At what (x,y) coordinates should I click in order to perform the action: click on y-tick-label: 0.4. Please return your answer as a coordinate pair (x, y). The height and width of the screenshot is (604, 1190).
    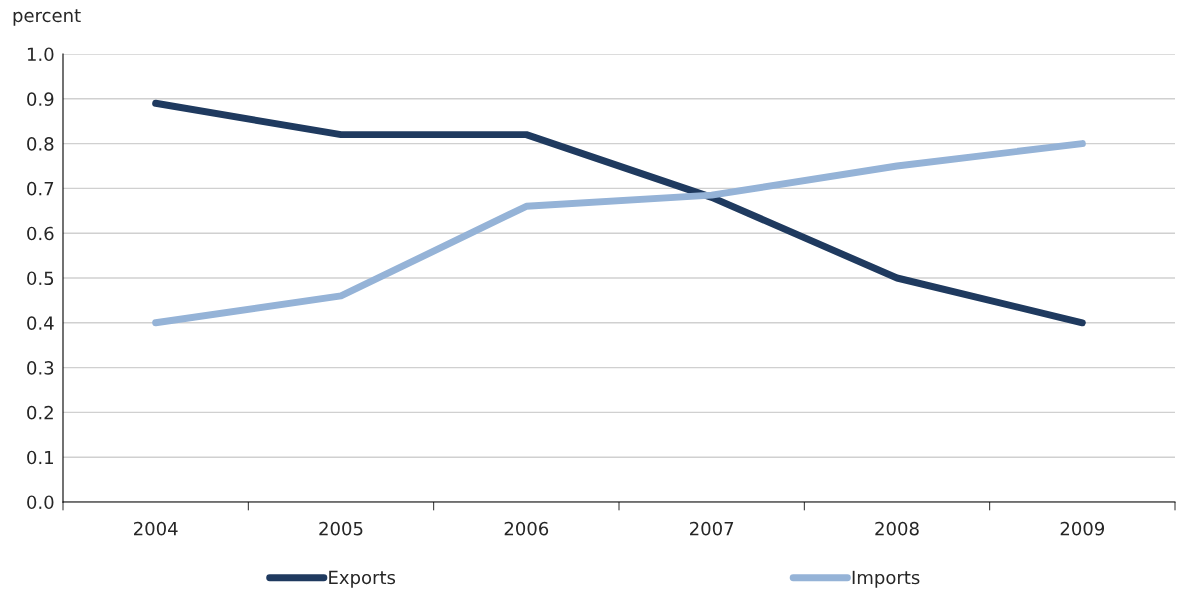
    Looking at the image, I should click on (40, 323).